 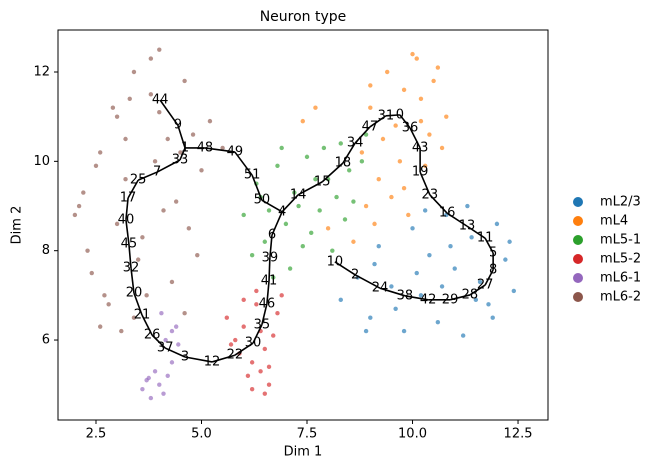 I want to click on node-label: 42, so click(x=428, y=299).